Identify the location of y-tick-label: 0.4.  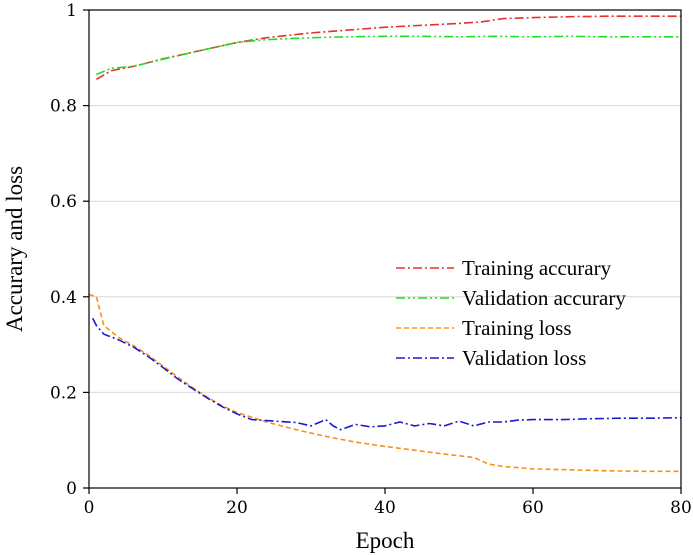
(63, 298).